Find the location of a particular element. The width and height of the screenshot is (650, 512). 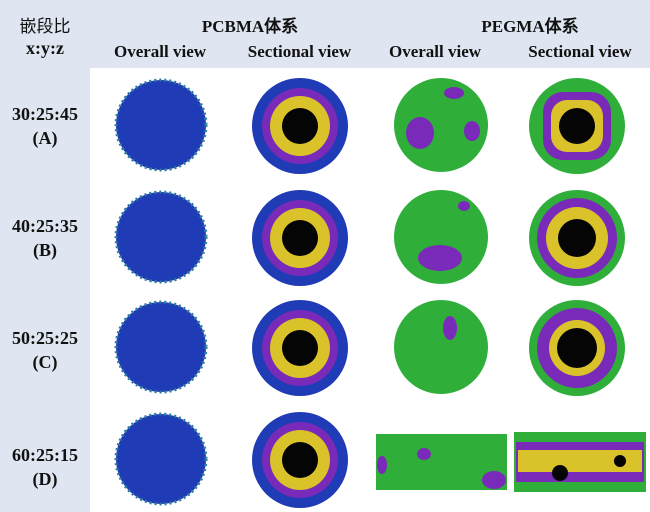

row-label-band is located at coordinates (45, 256).